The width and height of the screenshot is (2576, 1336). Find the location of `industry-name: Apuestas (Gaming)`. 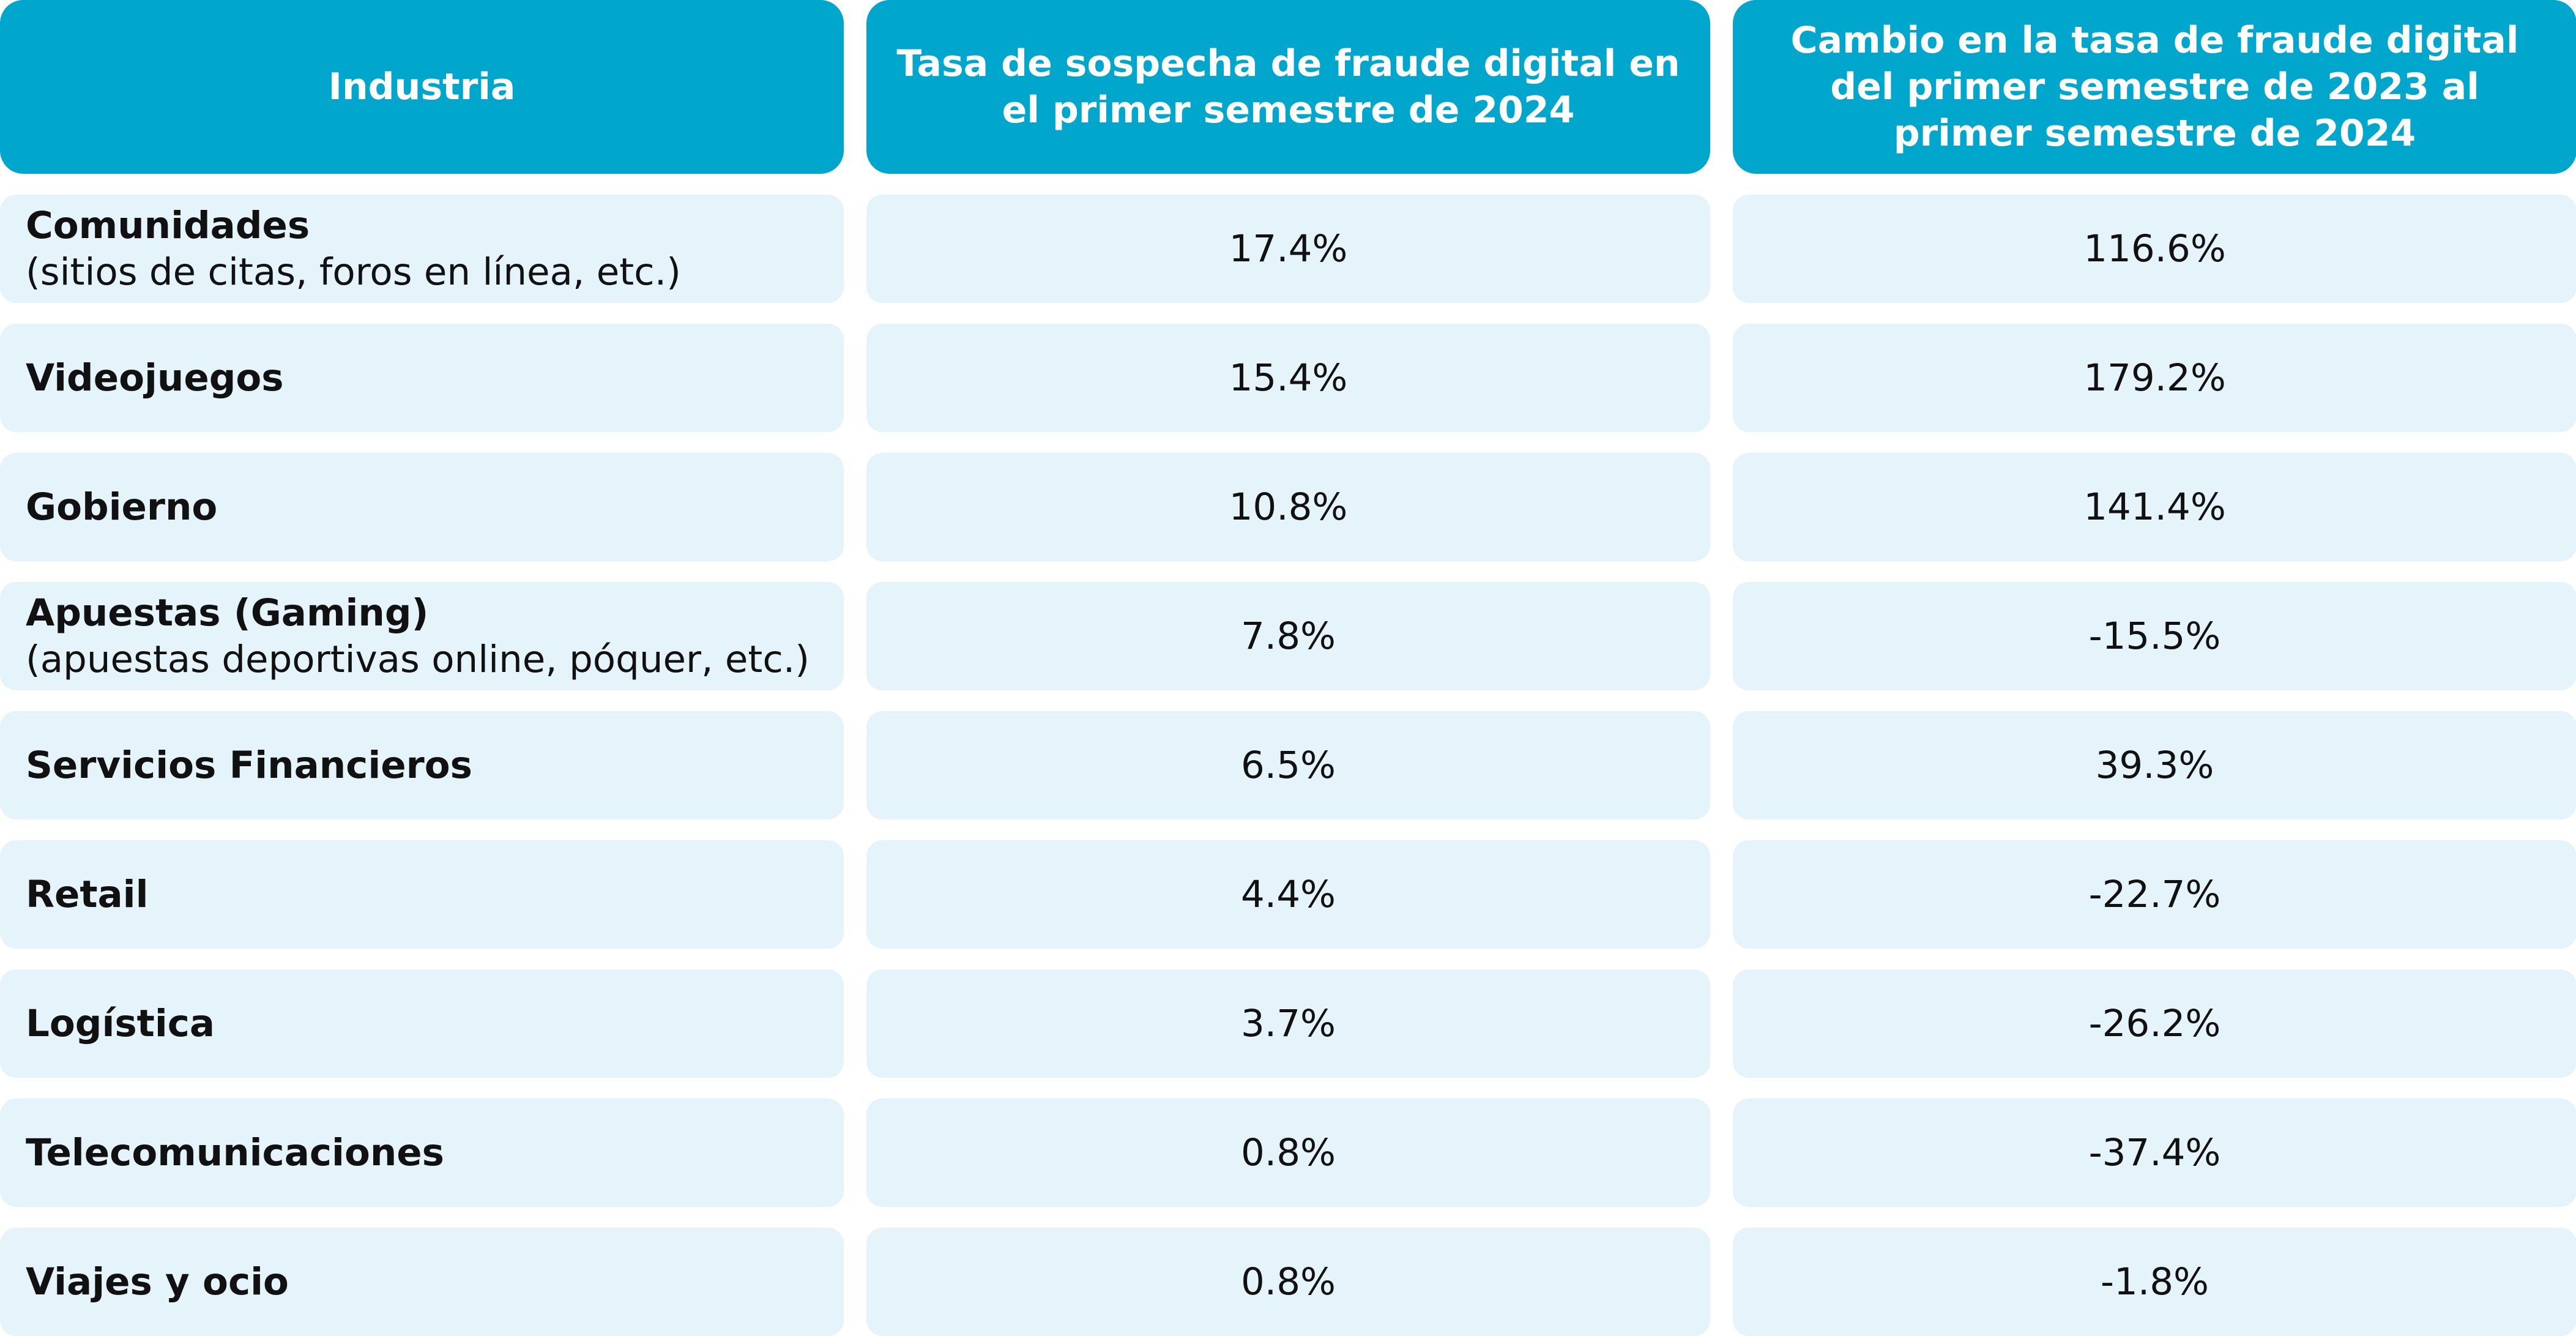

industry-name: Apuestas (Gaming) is located at coordinates (227, 613).